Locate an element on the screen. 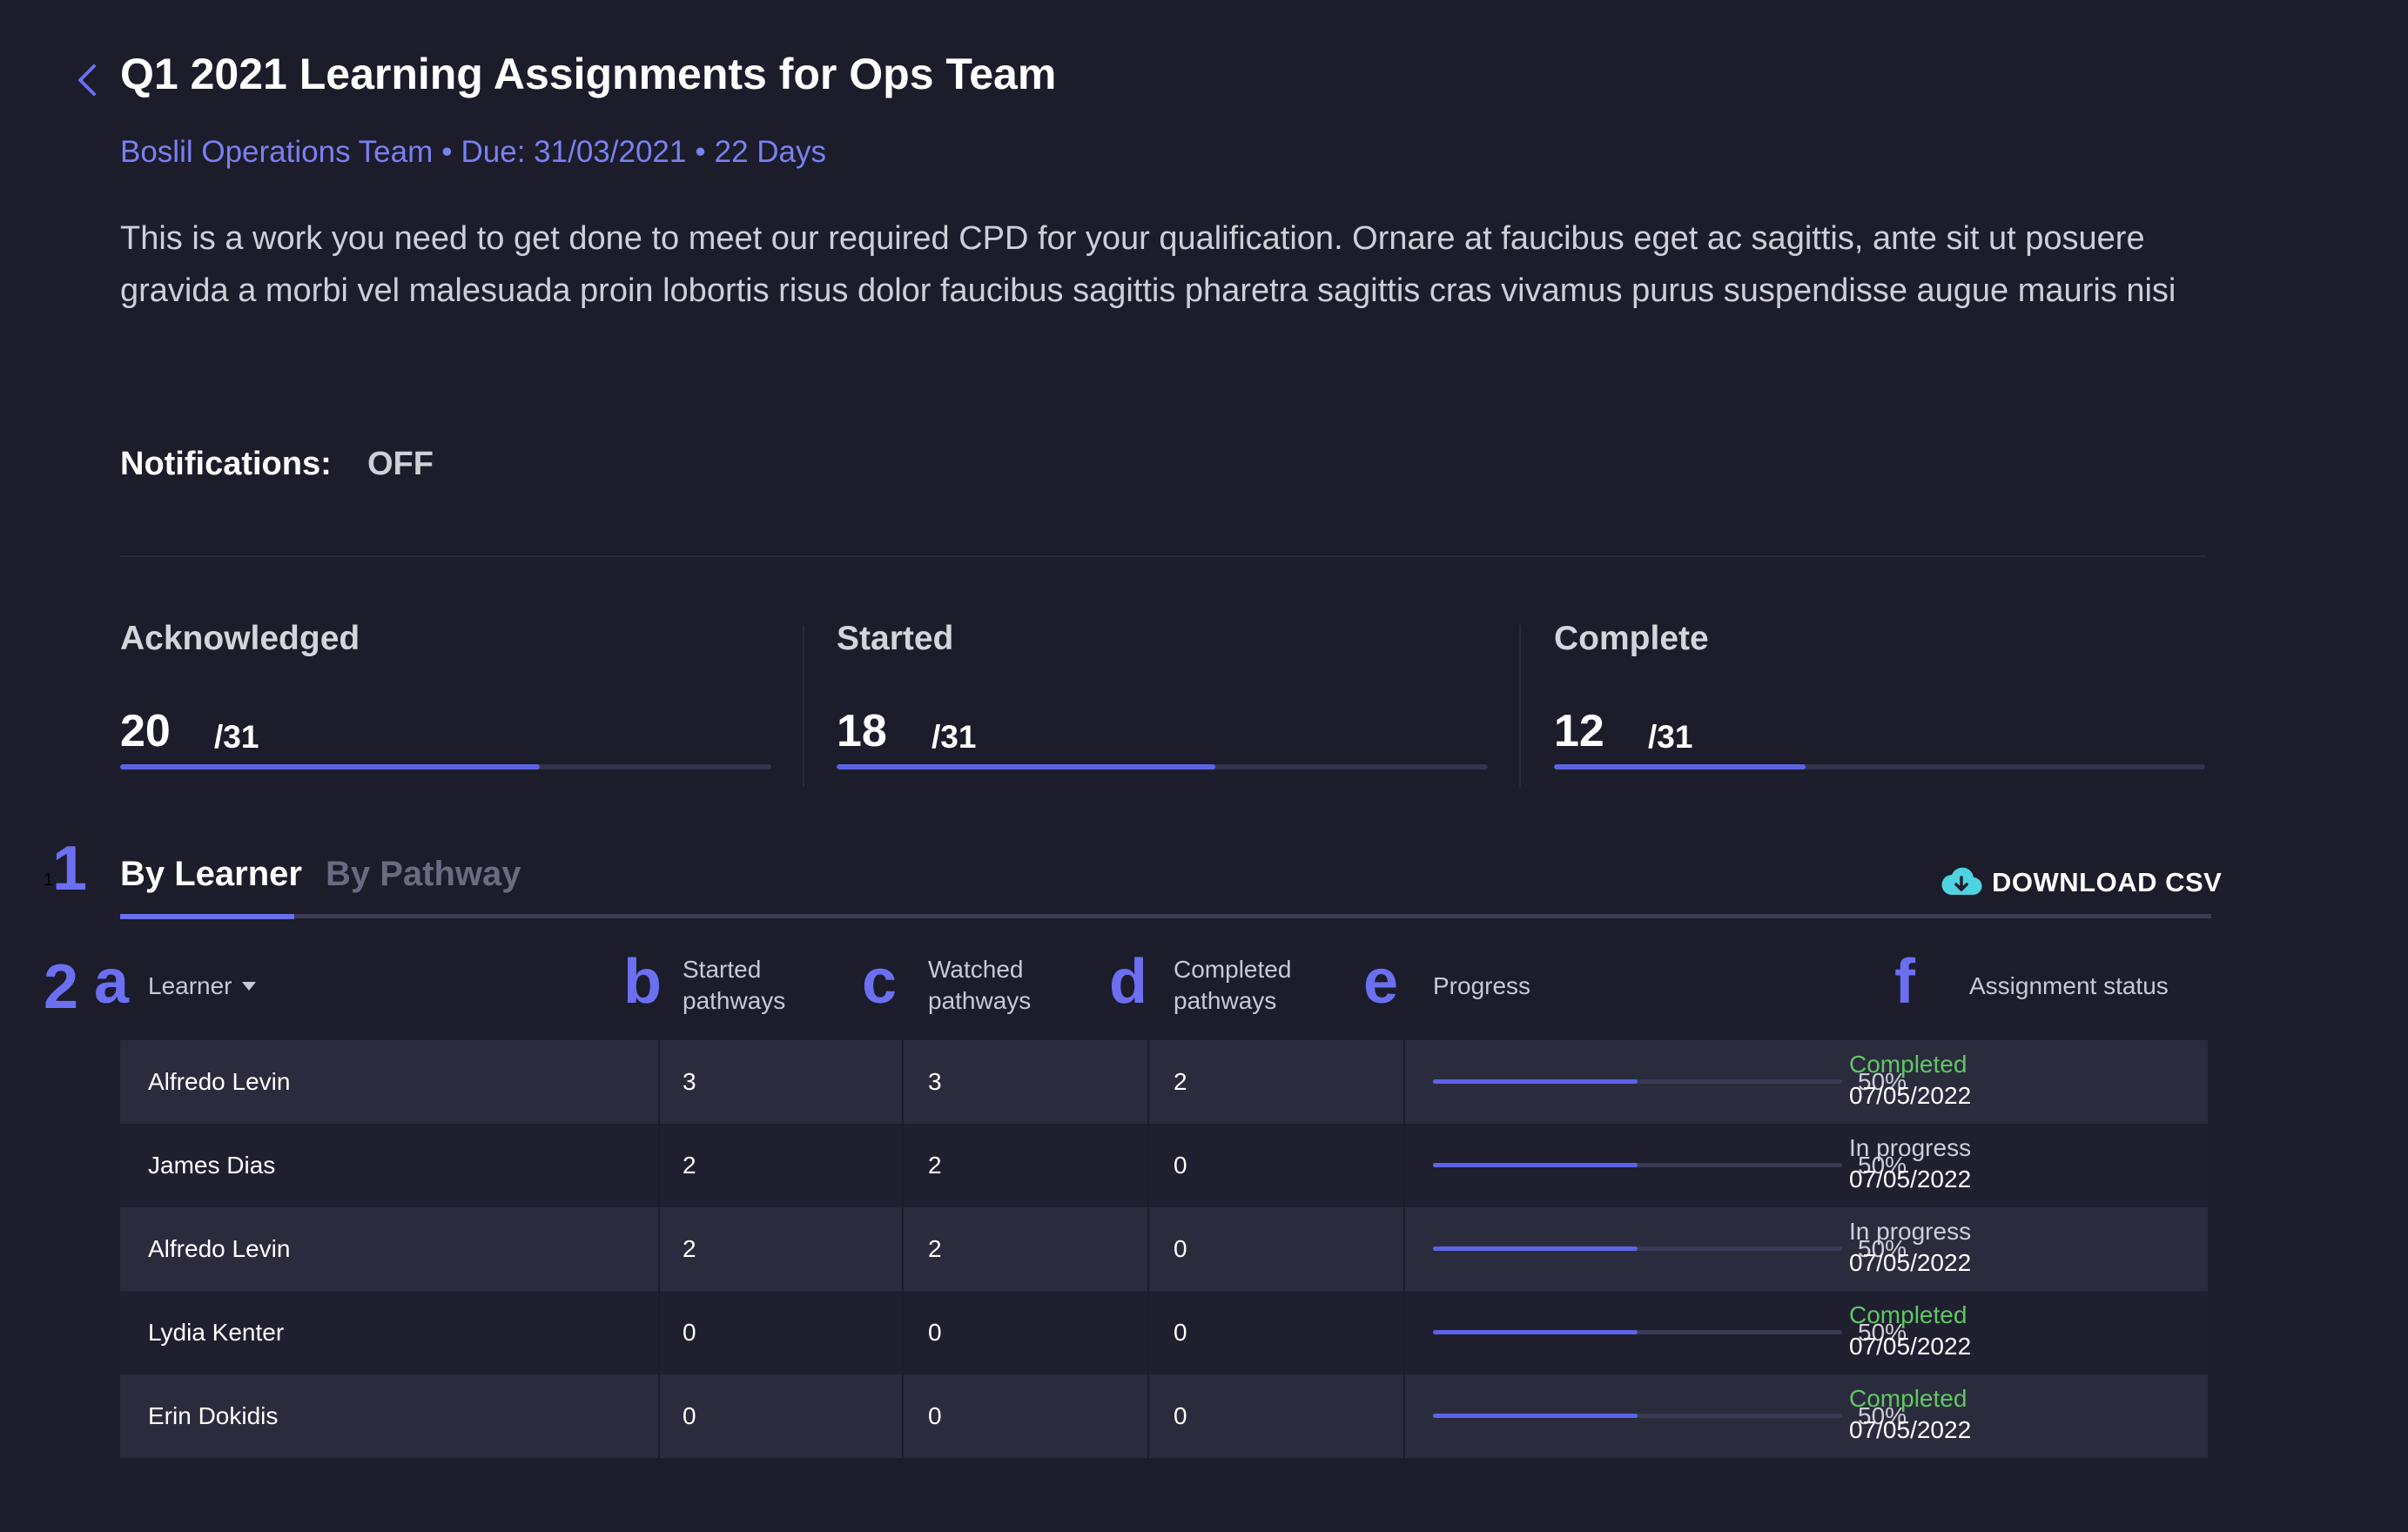  notifications-value: OFF is located at coordinates (400, 464).